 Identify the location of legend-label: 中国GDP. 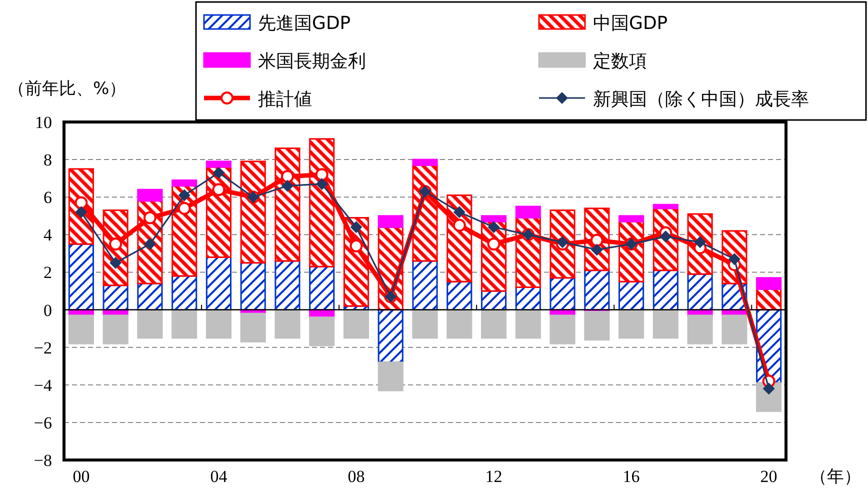
(630, 23).